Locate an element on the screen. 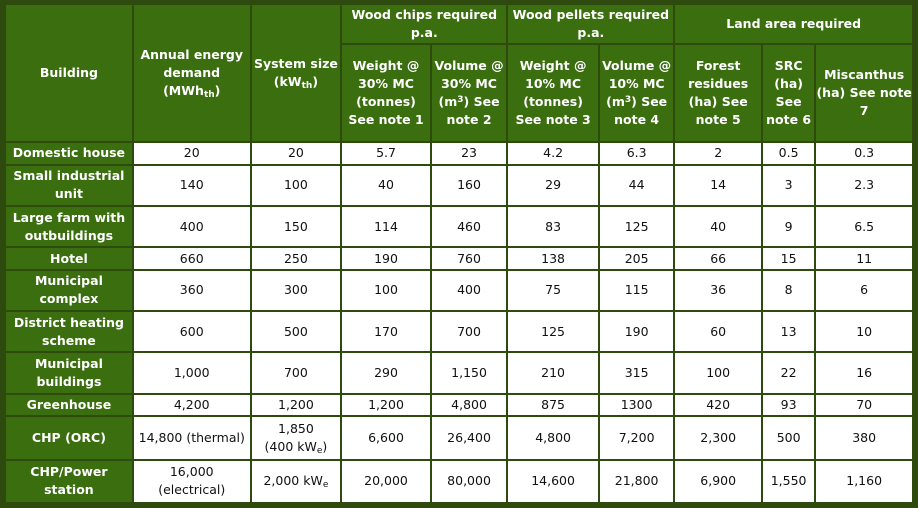 The width and height of the screenshot is (918, 508). header-forest-residues: Forest residues (ha) See note 5 is located at coordinates (718, 93).